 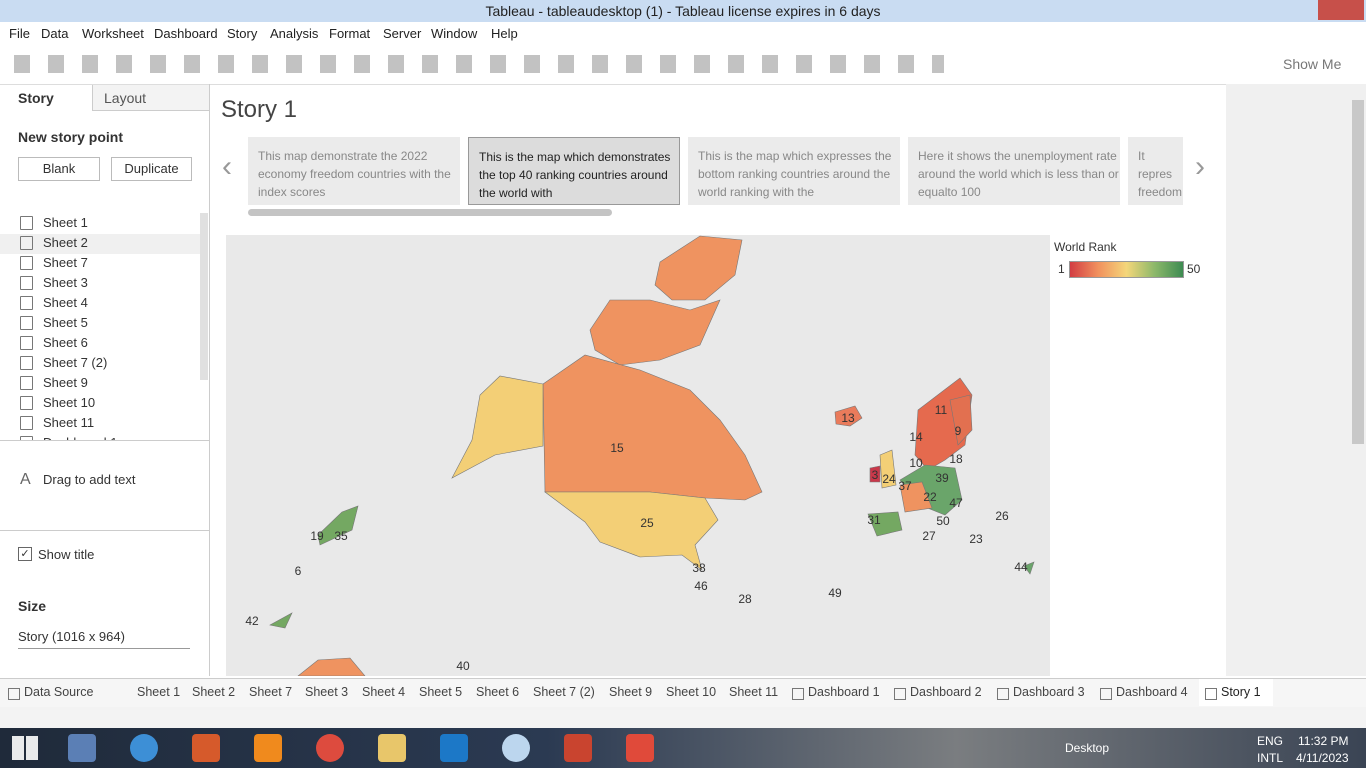 What do you see at coordinates (1270, 741) in the screenshot?
I see `lang-eng: ENG` at bounding box center [1270, 741].